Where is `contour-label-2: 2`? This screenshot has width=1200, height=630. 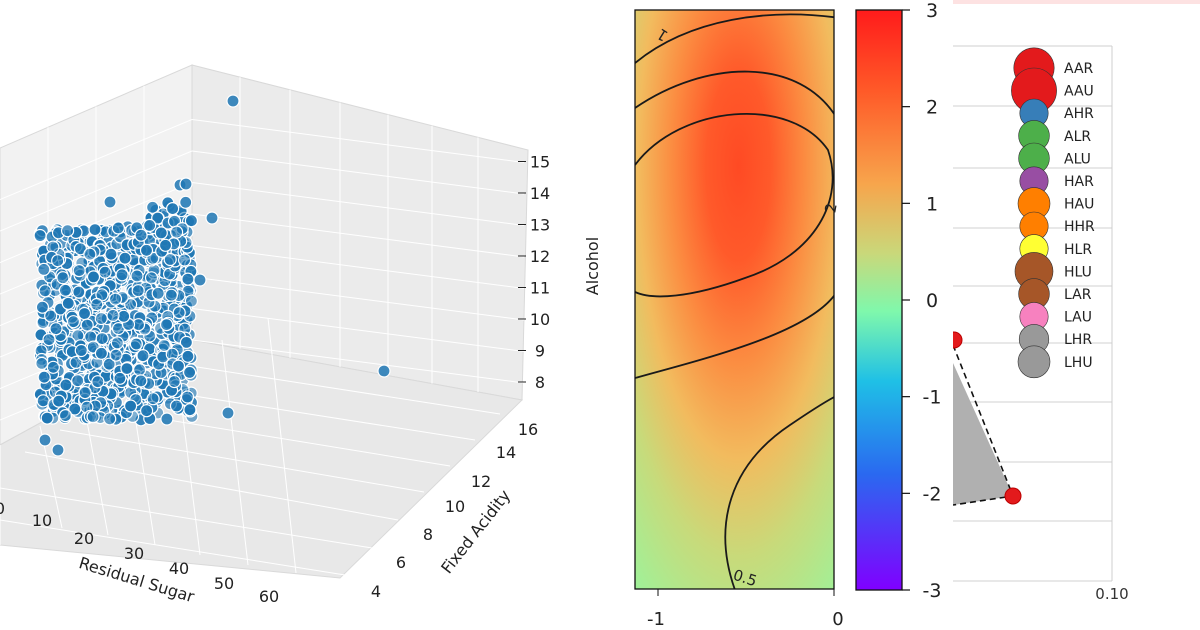 contour-label-2: 2 is located at coordinates (830, 208).